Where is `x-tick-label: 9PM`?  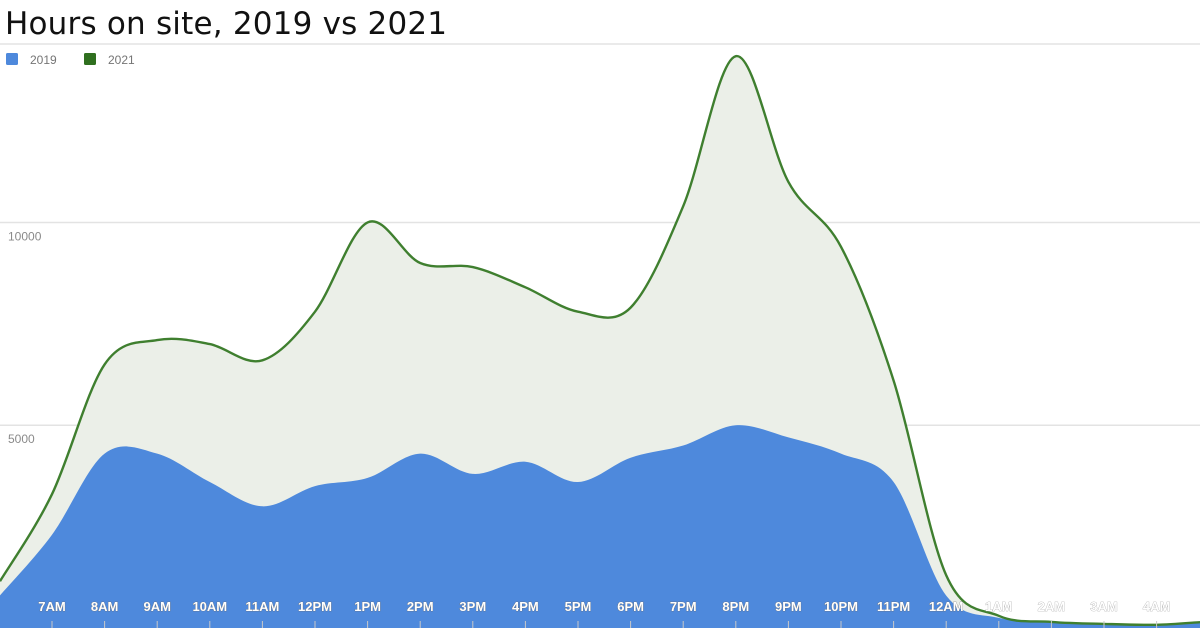
x-tick-label: 9PM is located at coordinates (788, 606).